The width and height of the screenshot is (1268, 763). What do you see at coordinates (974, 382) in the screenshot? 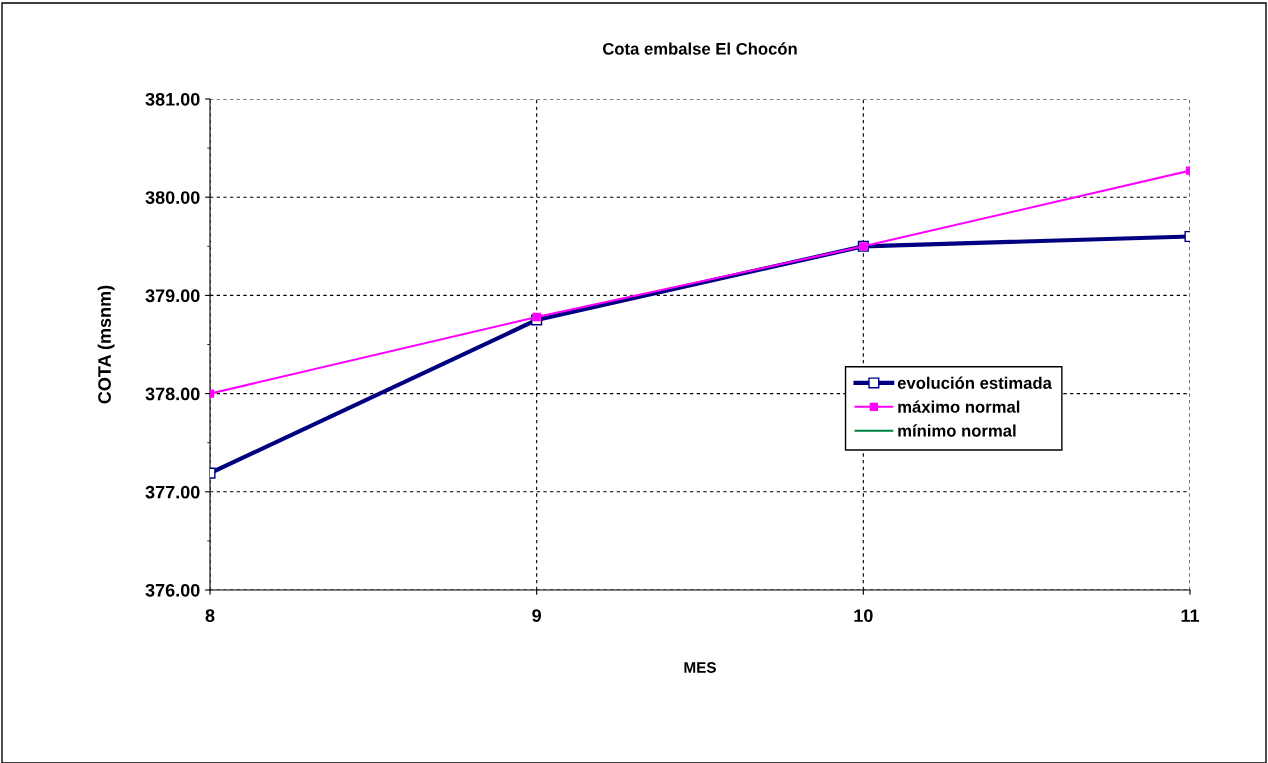
I see `legend-label: evolución estimada` at bounding box center [974, 382].